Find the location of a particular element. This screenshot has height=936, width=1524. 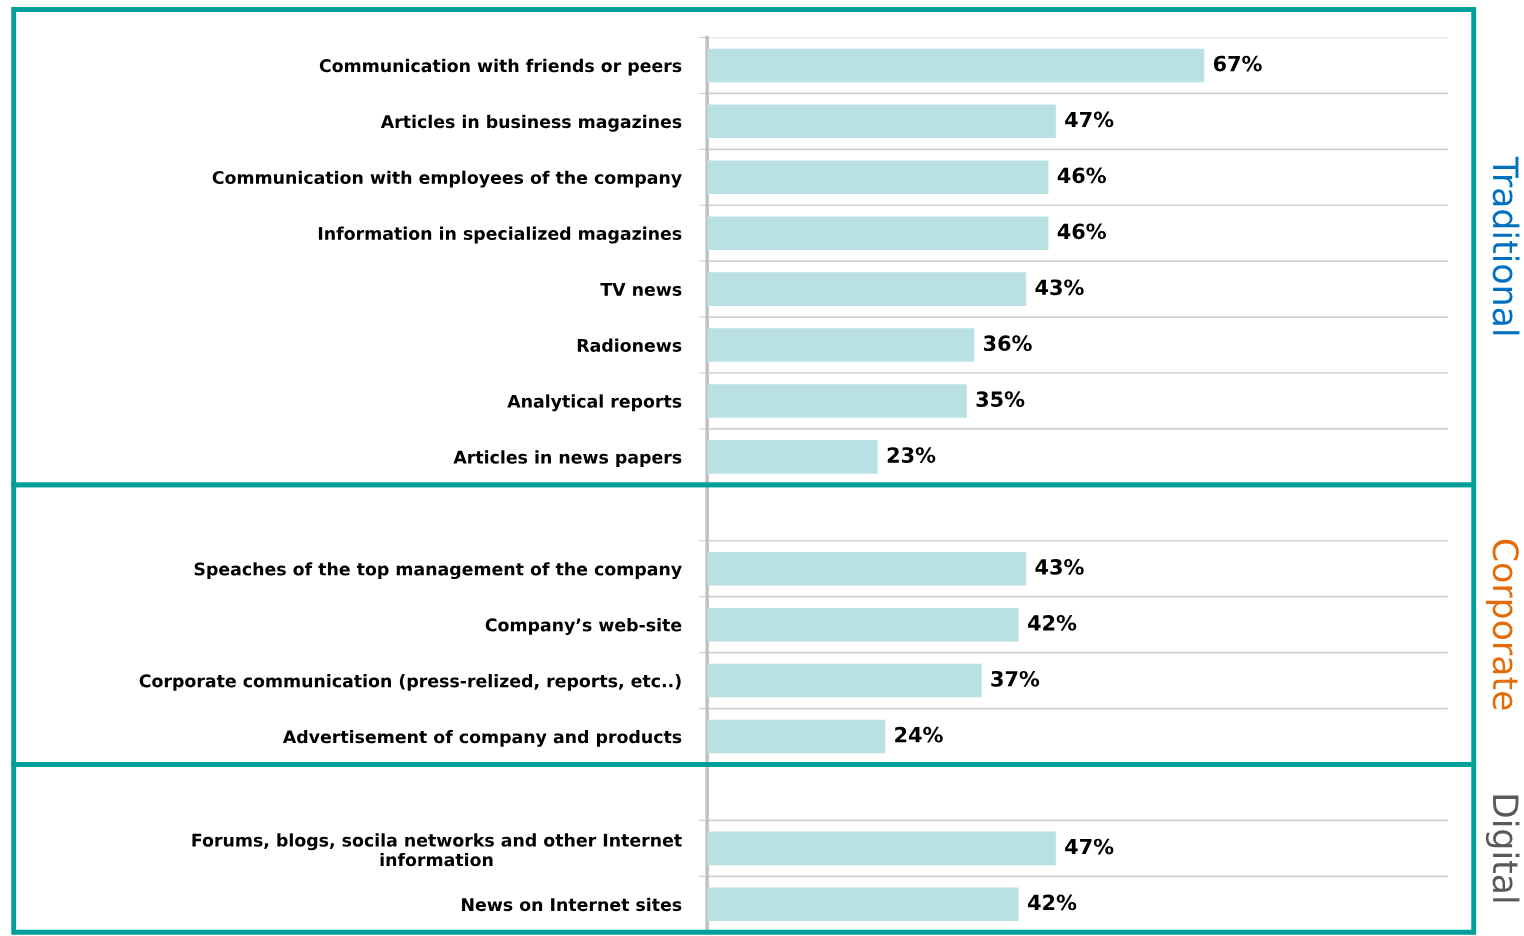

y-tick-label: Corporate communication (press-relized, reports, etc..) is located at coordinates (410, 682).